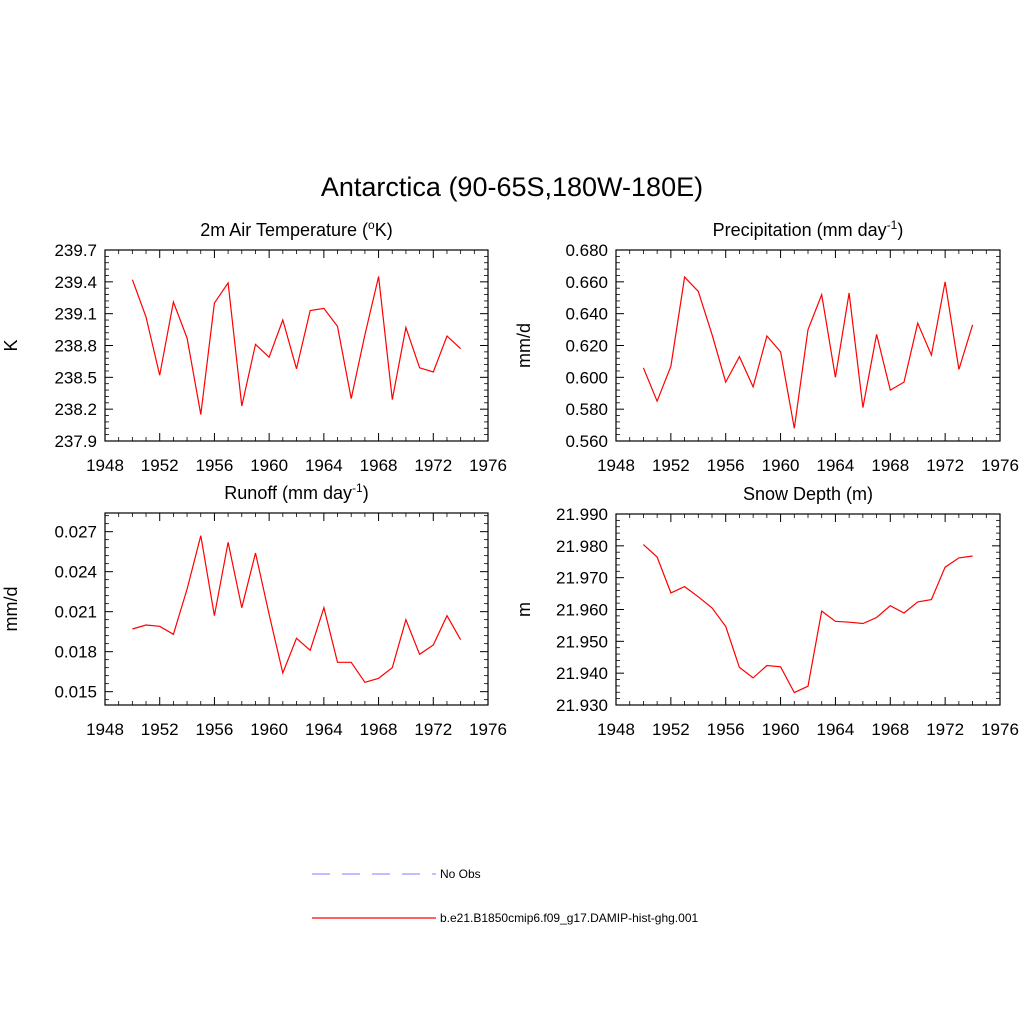  What do you see at coordinates (296, 229) in the screenshot?
I see `panel-title: 2m Air Temperature (oK)` at bounding box center [296, 229].